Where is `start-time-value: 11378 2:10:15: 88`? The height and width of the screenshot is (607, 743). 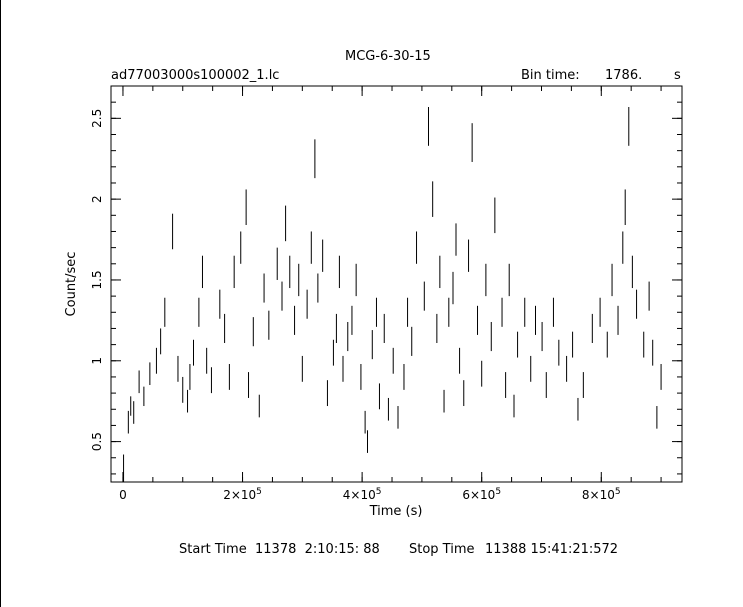
start-time-value: 11378 2:10:15: 88 is located at coordinates (317, 549).